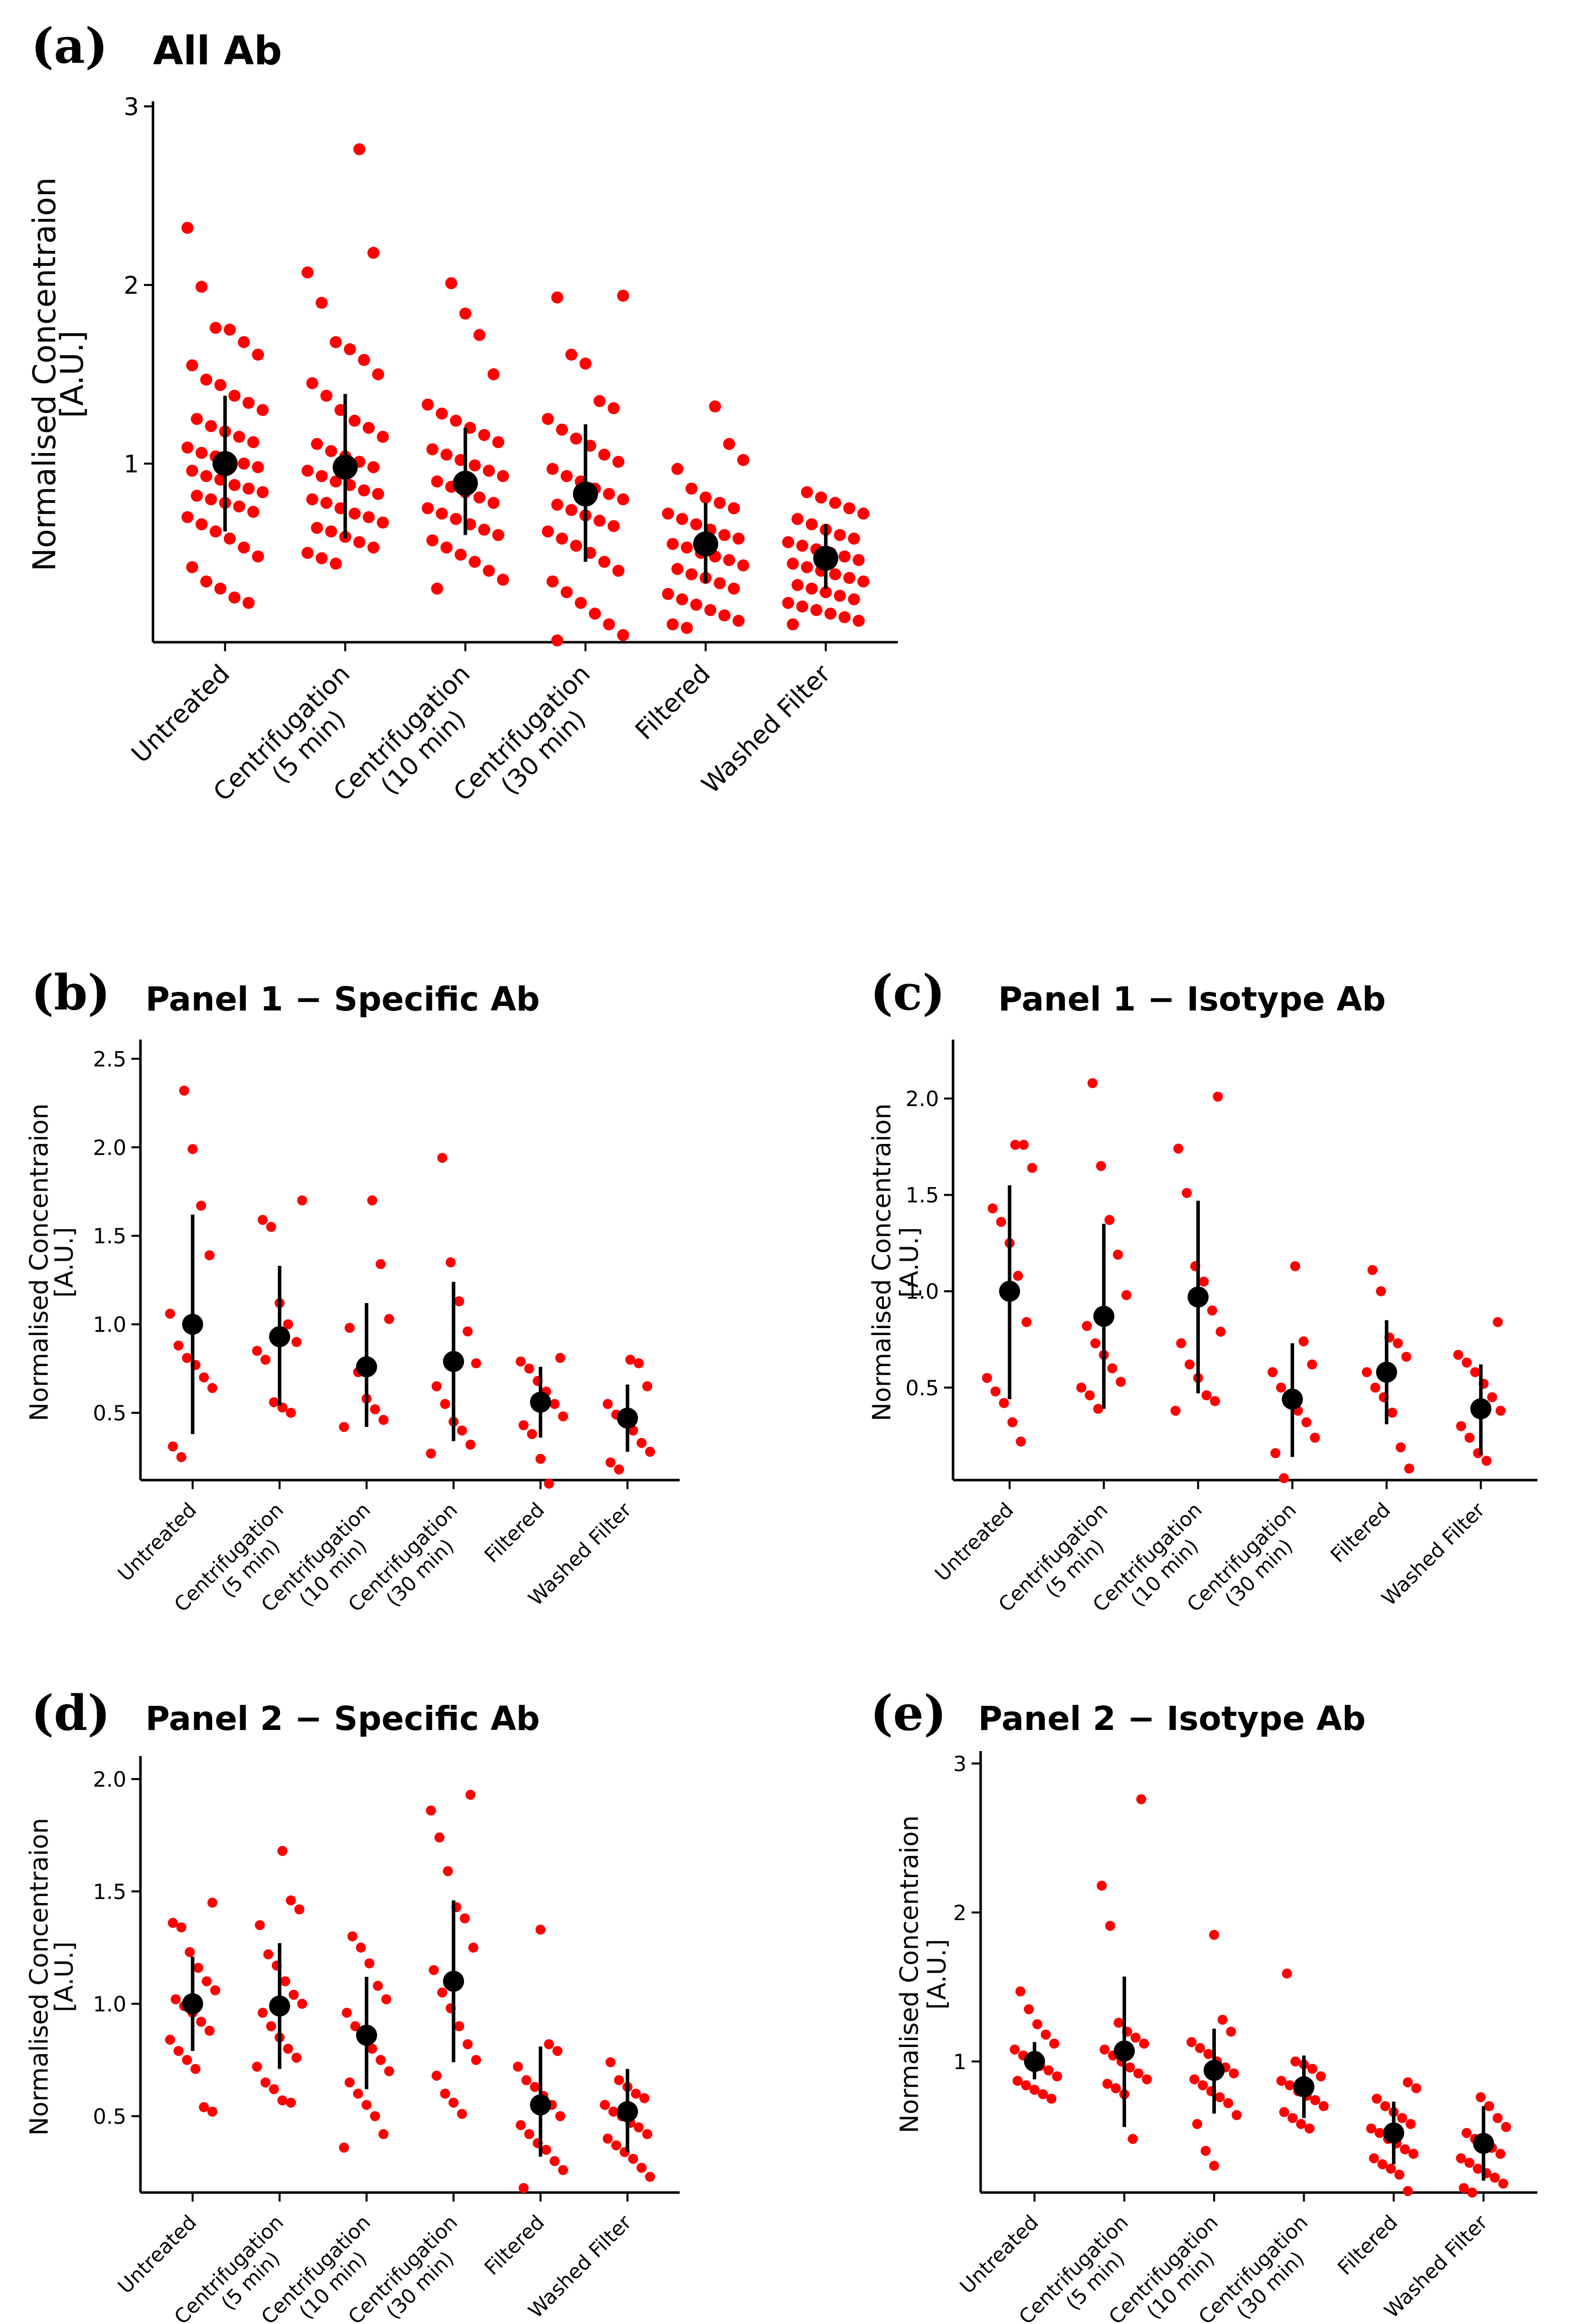  What do you see at coordinates (909, 1713) in the screenshot?
I see `panel-label: (e)` at bounding box center [909, 1713].